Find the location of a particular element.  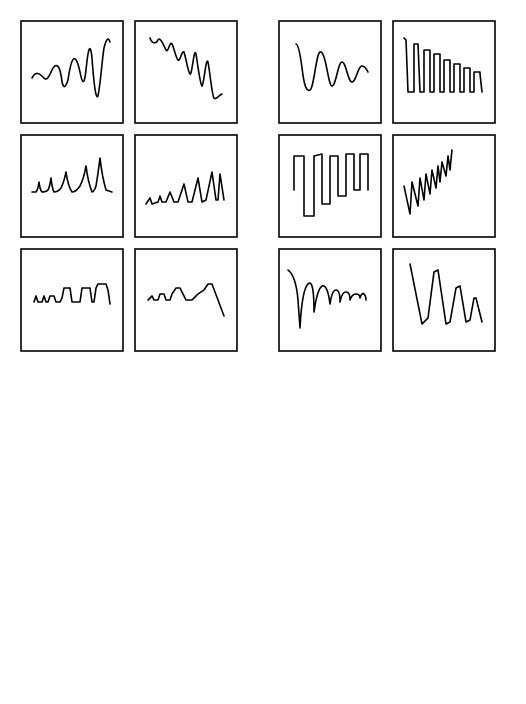

panel-decaying-square-wave is located at coordinates (444, 72).